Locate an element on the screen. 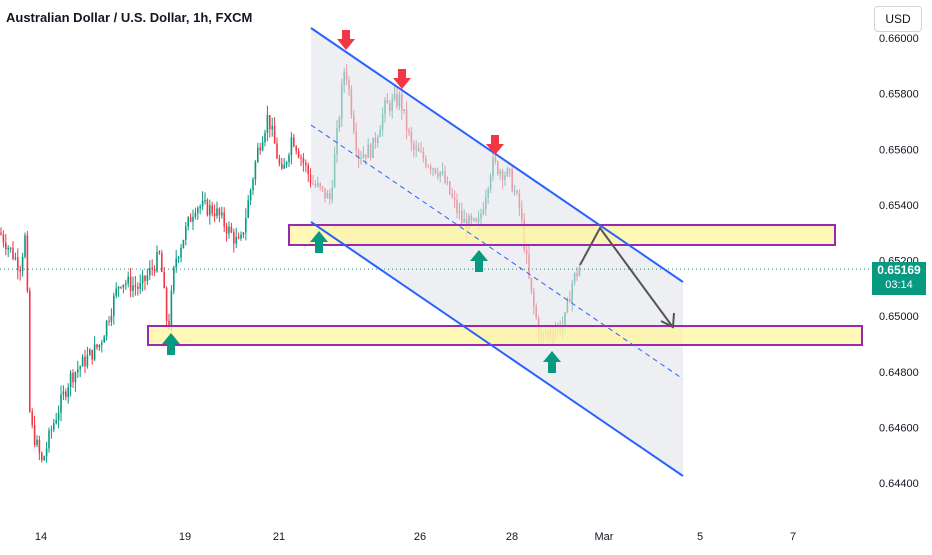  time-tick-label: Mar is located at coordinates (604, 537).